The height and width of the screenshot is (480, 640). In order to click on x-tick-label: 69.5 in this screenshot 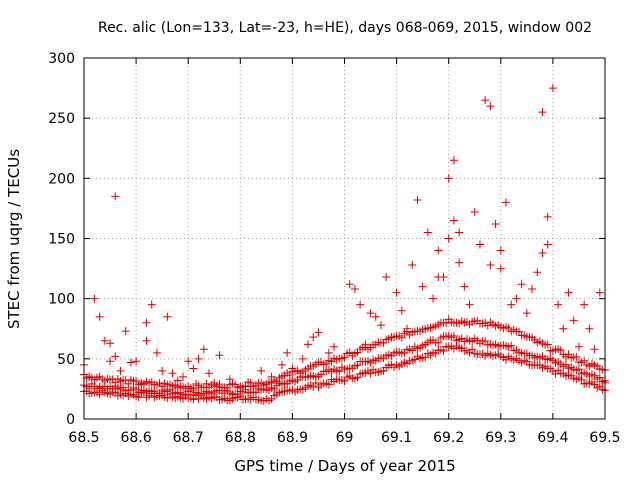, I will do `click(604, 438)`.